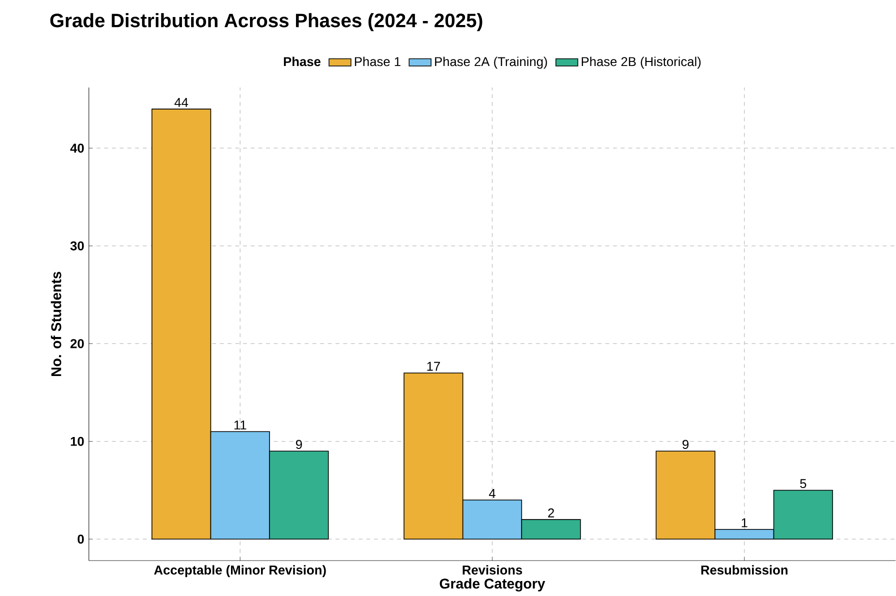  Describe the element at coordinates (493, 585) in the screenshot. I see `x-axis-title: Grade Category` at that location.